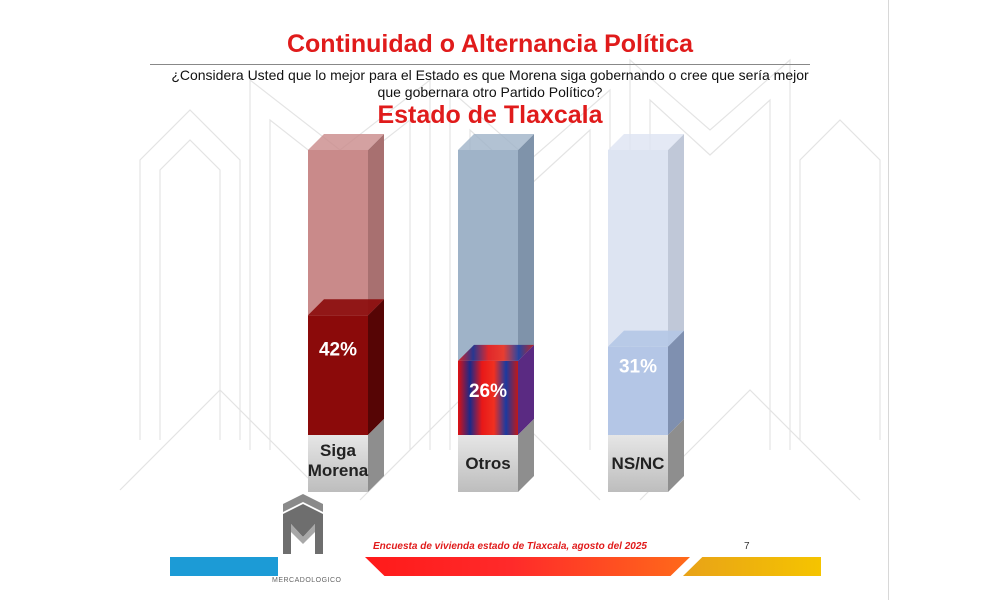  I want to click on data-label-ns-nc: 31%, so click(638, 367).